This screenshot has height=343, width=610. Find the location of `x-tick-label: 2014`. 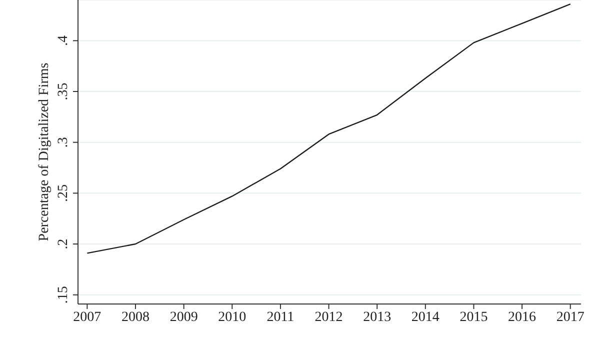

x-tick-label: 2014 is located at coordinates (425, 317).